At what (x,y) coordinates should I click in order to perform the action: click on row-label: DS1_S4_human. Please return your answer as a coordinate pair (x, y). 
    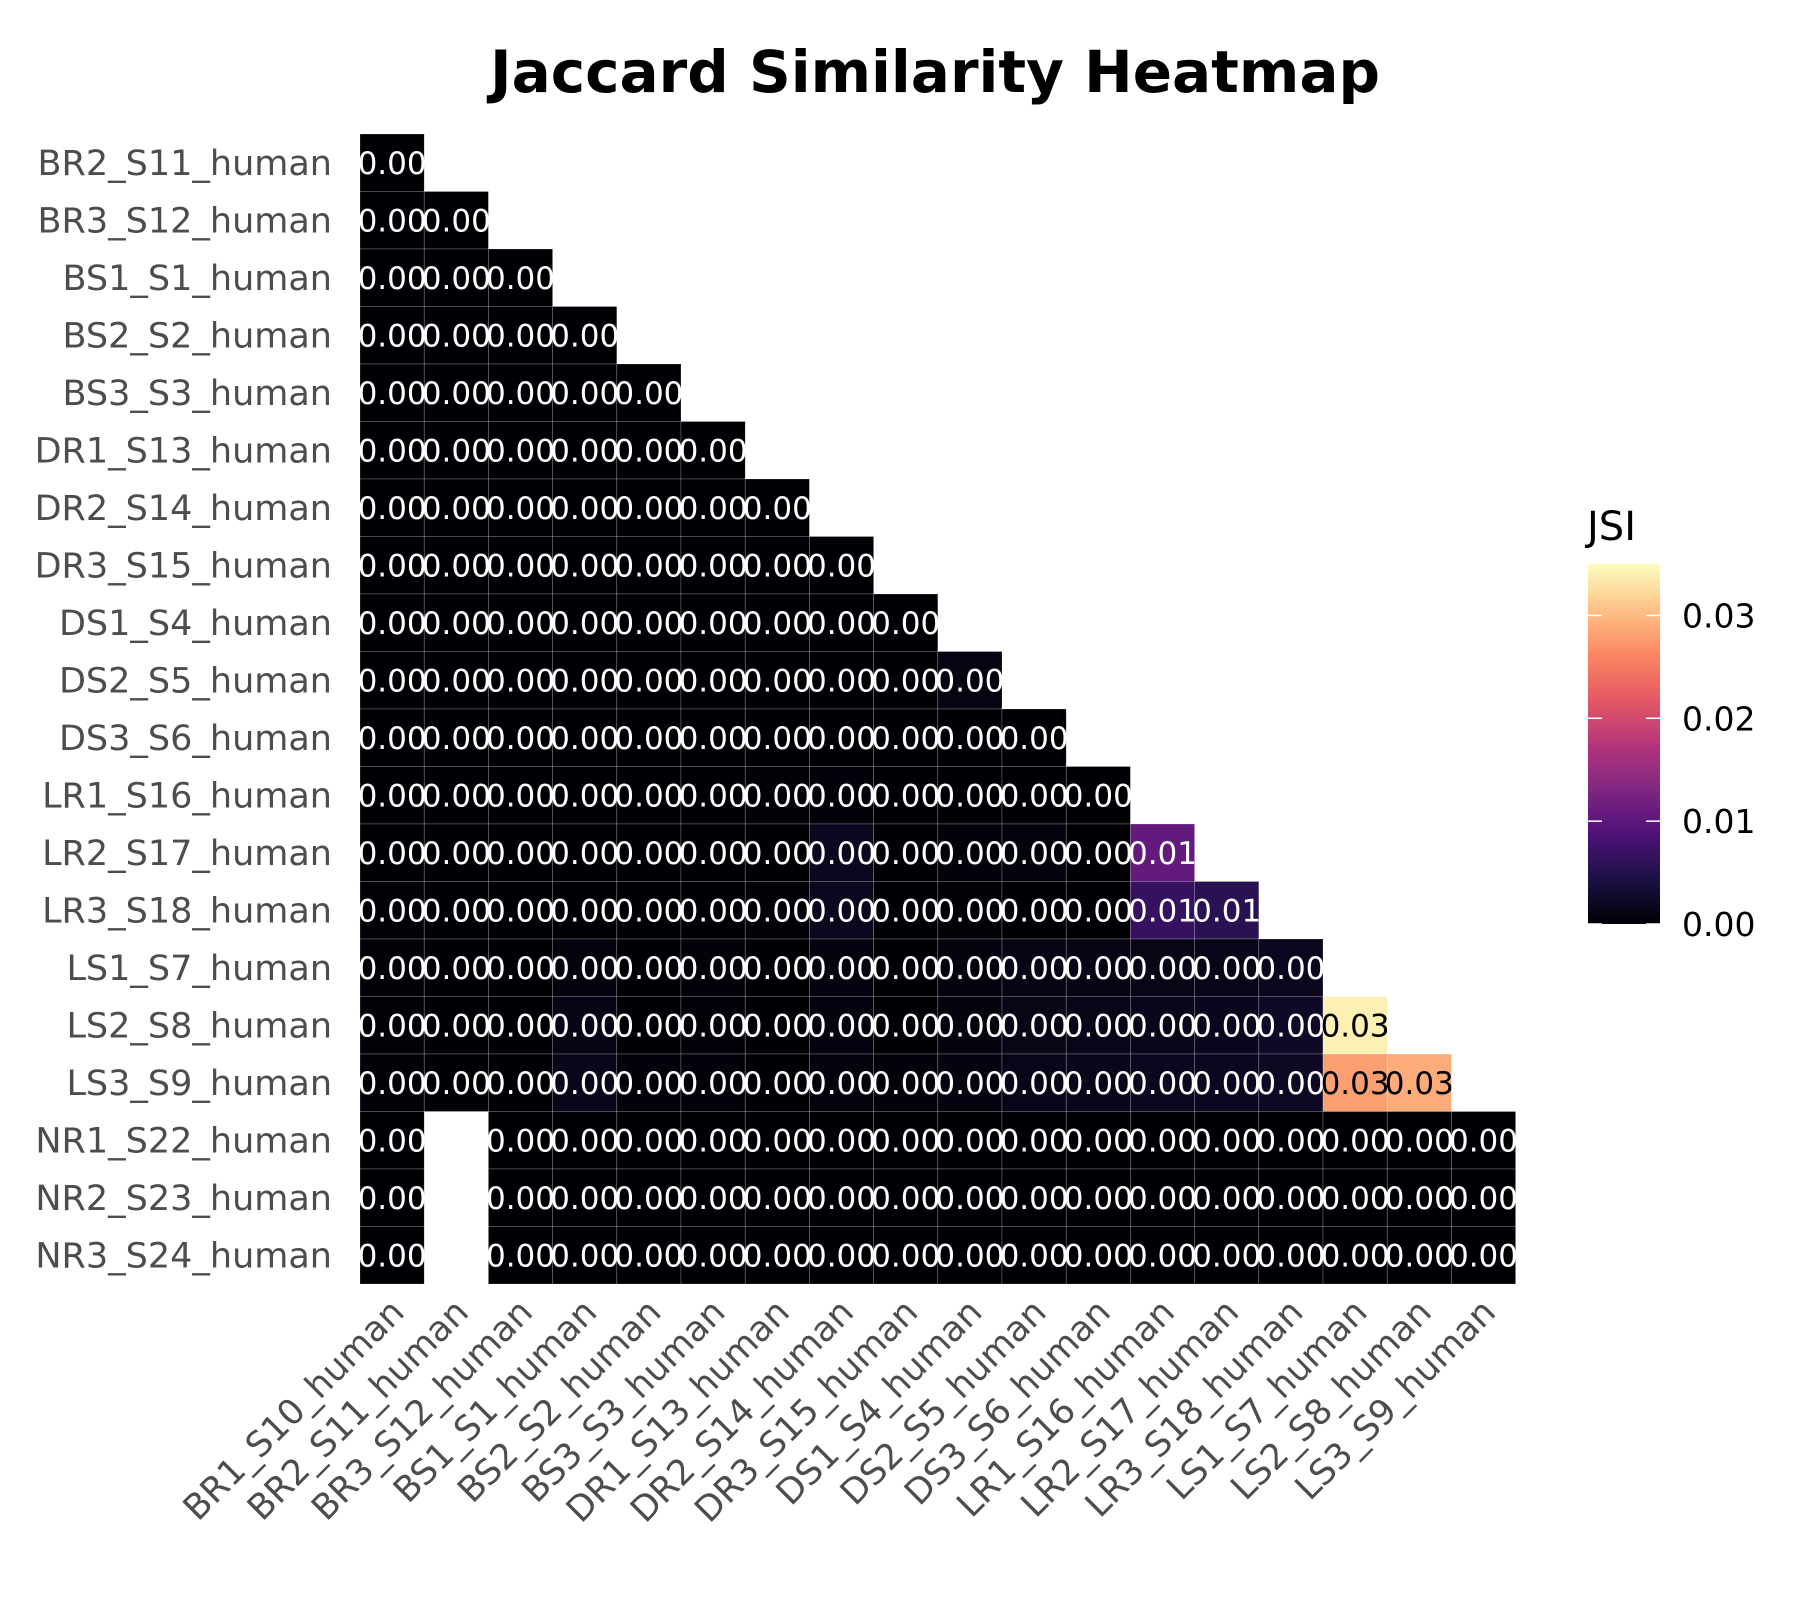
    Looking at the image, I should click on (195, 624).